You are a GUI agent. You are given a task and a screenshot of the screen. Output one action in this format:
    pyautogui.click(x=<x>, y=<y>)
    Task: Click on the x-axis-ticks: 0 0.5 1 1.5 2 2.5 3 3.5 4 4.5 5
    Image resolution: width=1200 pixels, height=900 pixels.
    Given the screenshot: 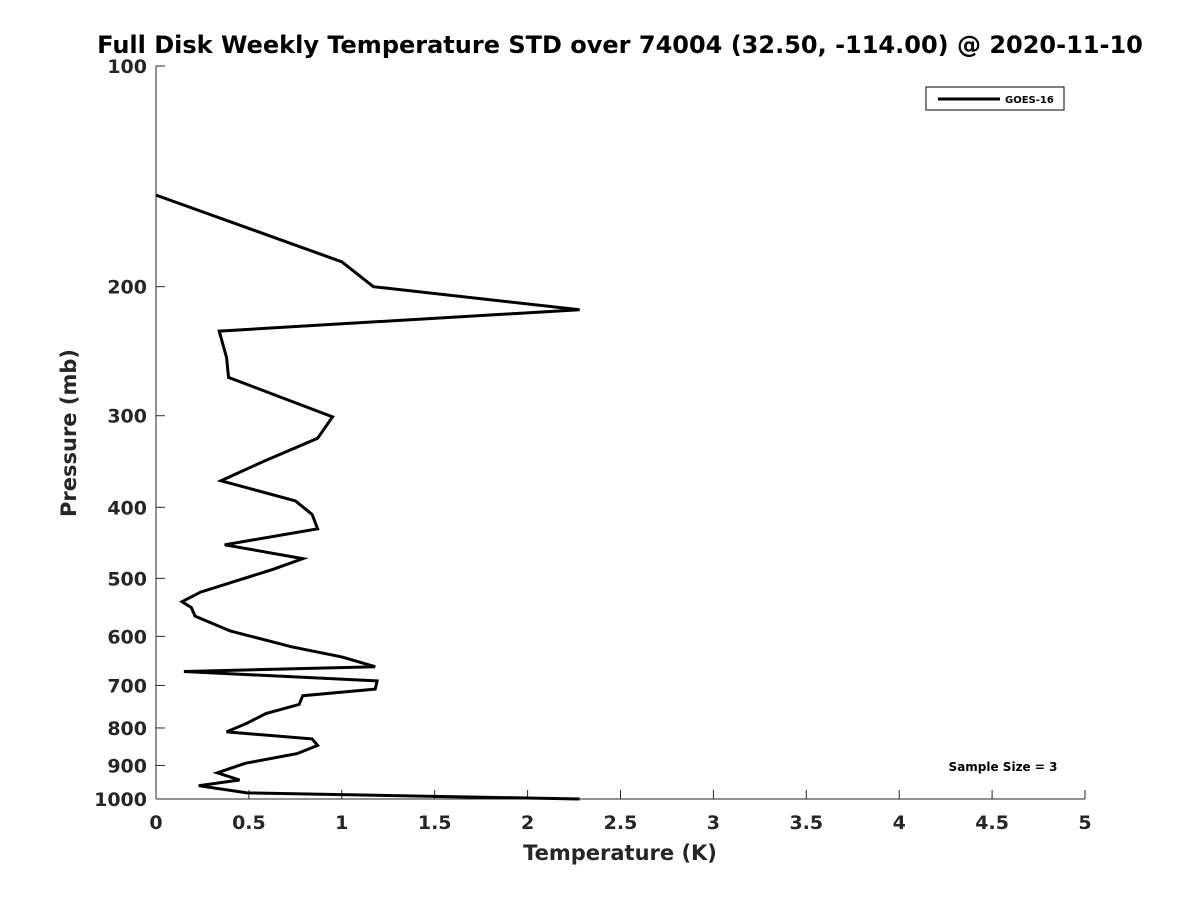 What is the action you would take?
    pyautogui.click(x=620, y=812)
    